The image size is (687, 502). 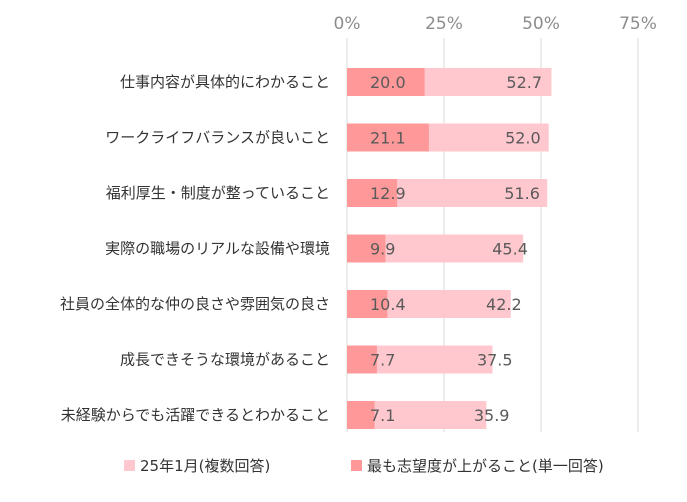 I want to click on value-label-single: 12.9, so click(x=388, y=193).